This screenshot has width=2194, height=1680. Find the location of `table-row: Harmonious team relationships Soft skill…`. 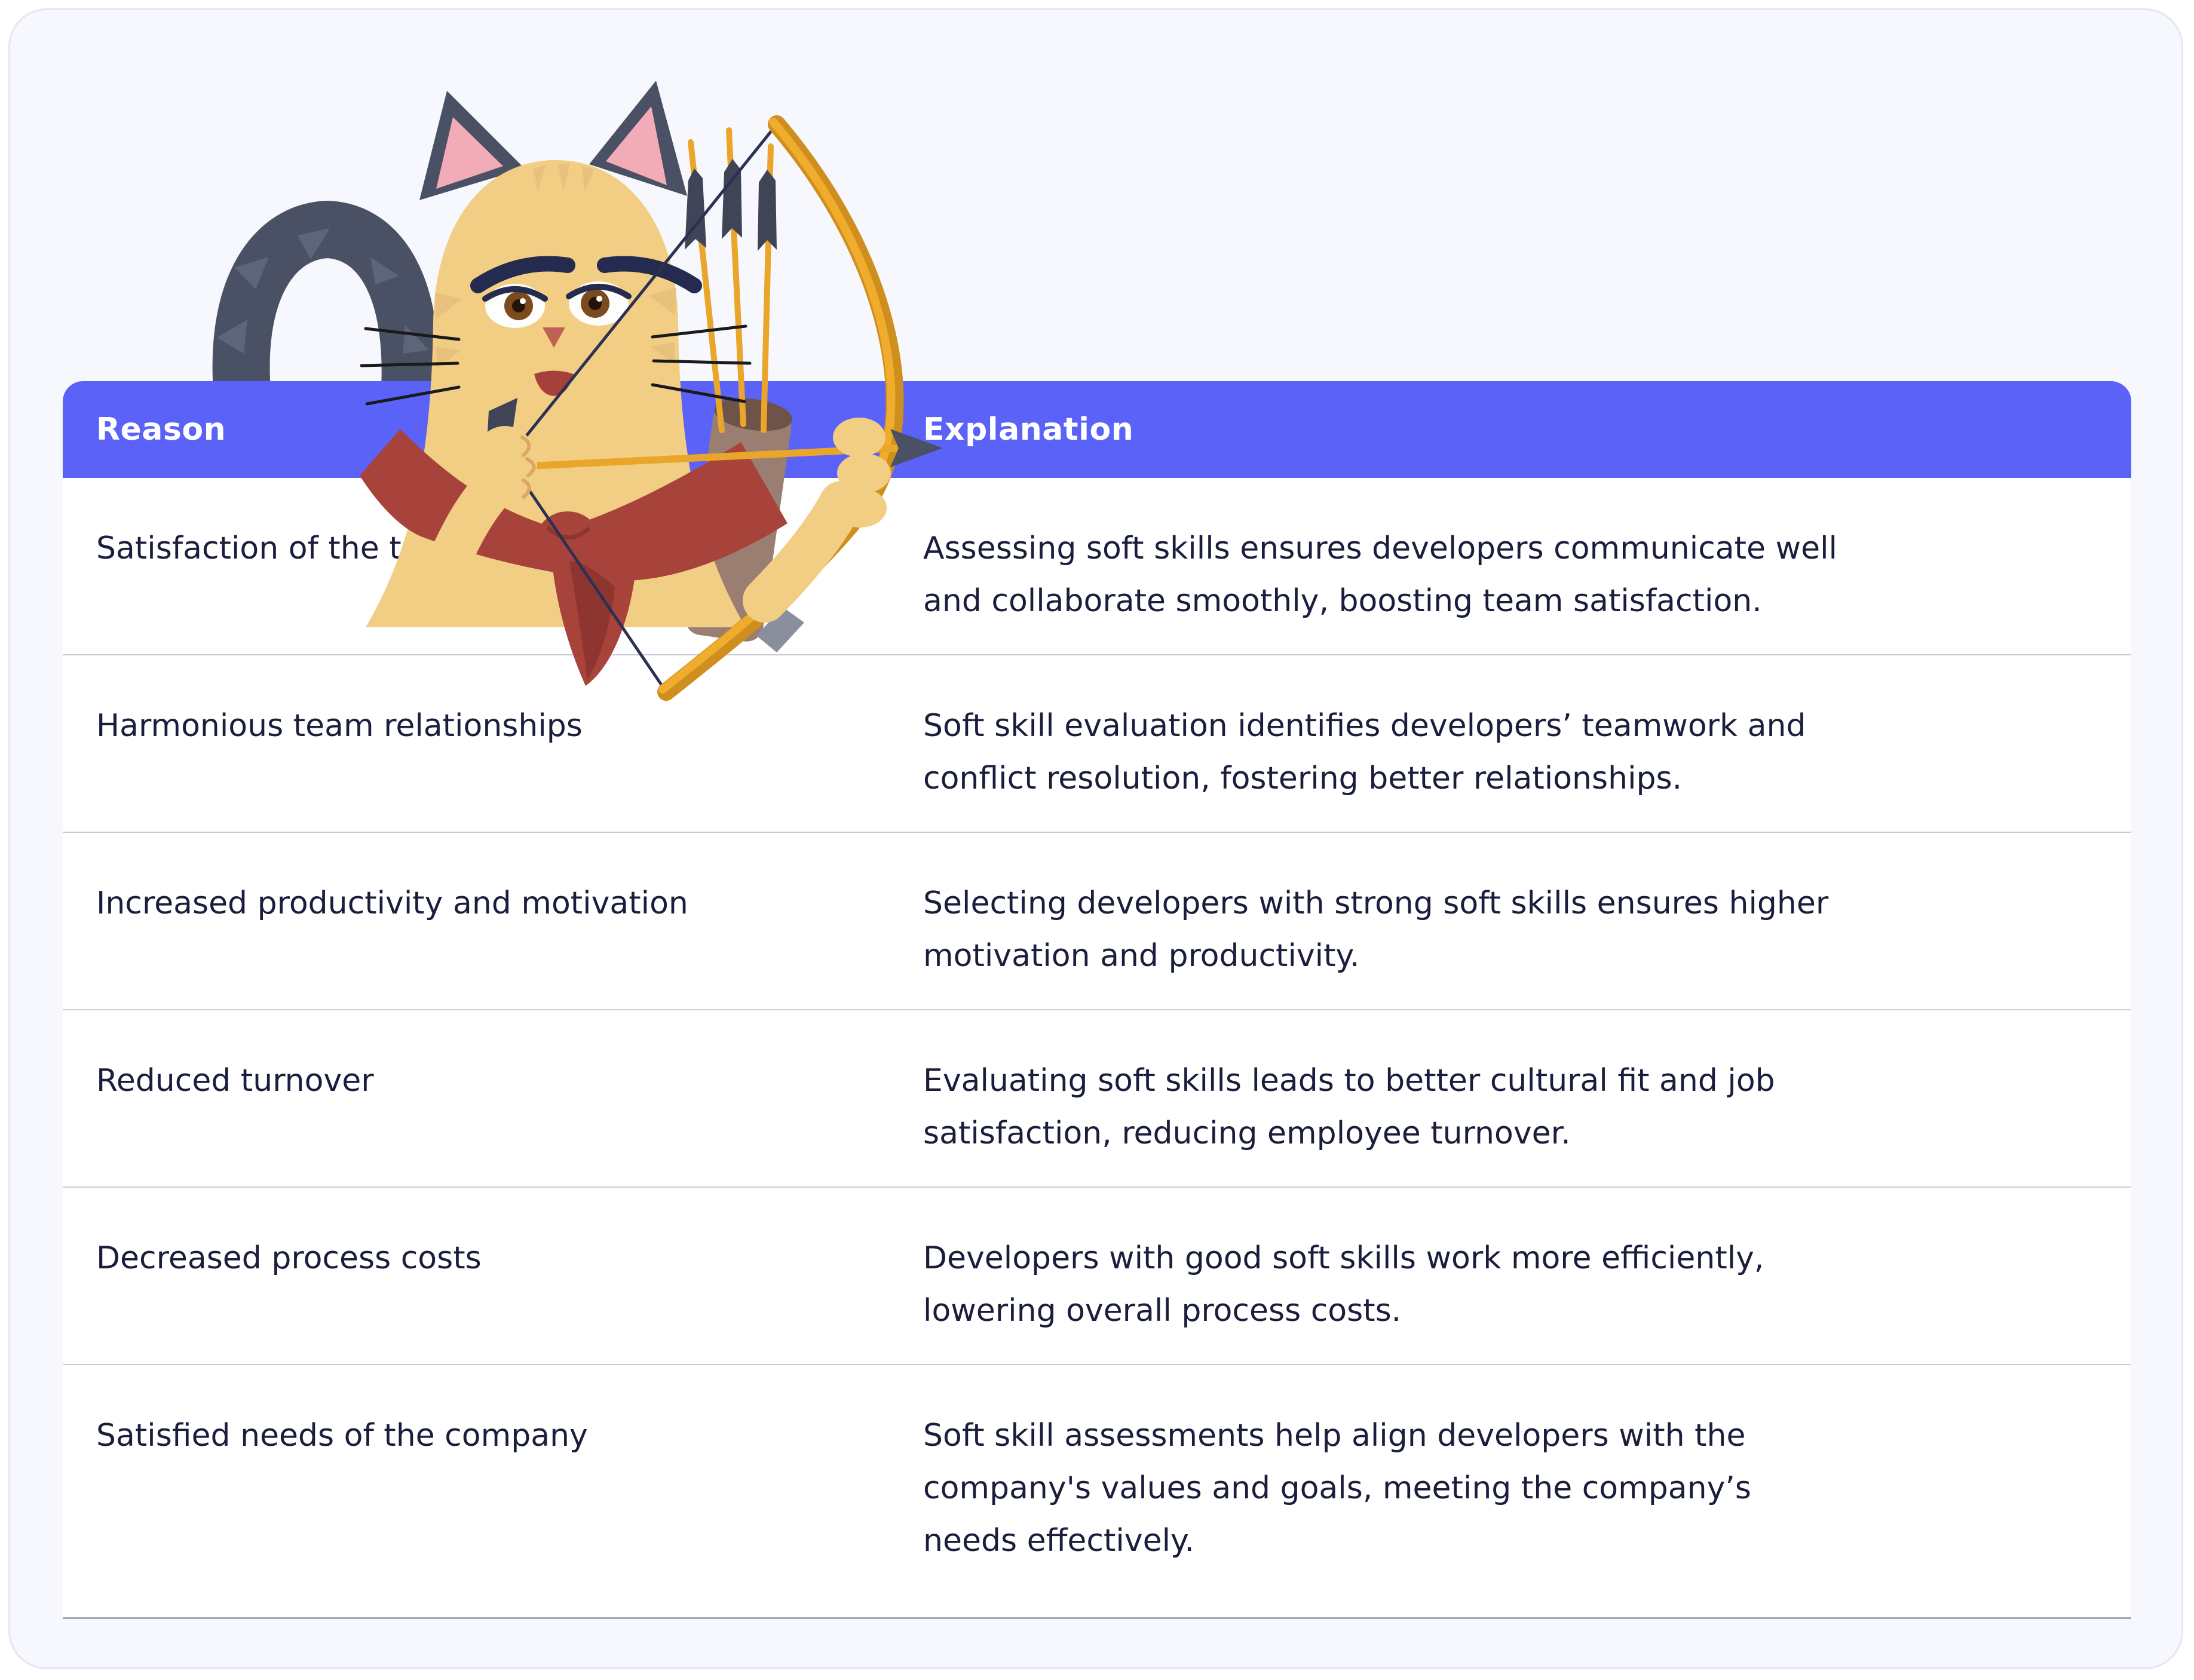

table-row: Harmonious team relationships Soft skill… is located at coordinates (1097, 744).